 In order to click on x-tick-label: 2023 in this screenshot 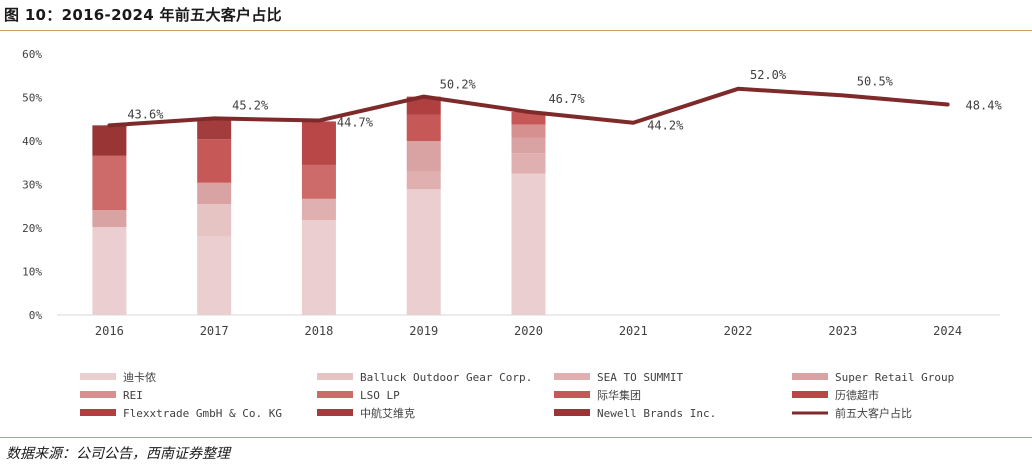, I will do `click(842, 331)`.